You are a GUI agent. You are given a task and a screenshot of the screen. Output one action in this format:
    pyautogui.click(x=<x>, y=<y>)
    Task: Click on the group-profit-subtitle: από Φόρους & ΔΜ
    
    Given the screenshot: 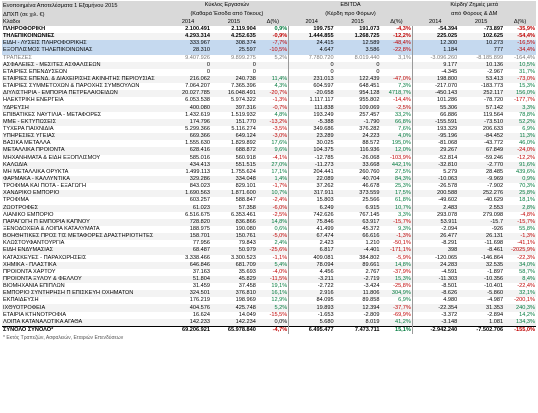 What is the action you would take?
    pyautogui.click(x=474, y=15)
    